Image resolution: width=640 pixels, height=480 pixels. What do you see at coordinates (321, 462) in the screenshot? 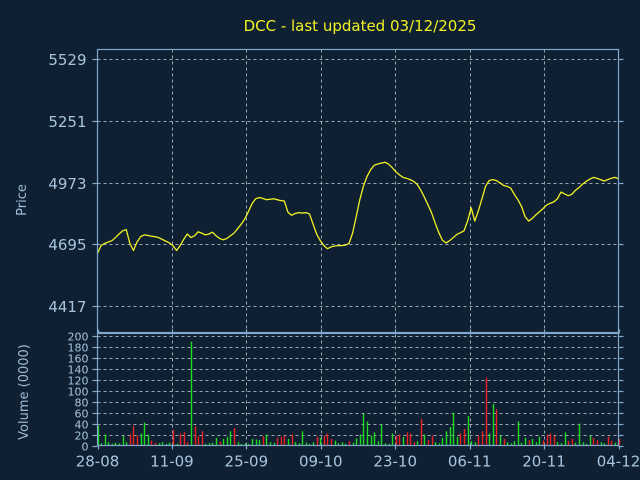
I see `xtick-label: 09-10` at bounding box center [321, 462].